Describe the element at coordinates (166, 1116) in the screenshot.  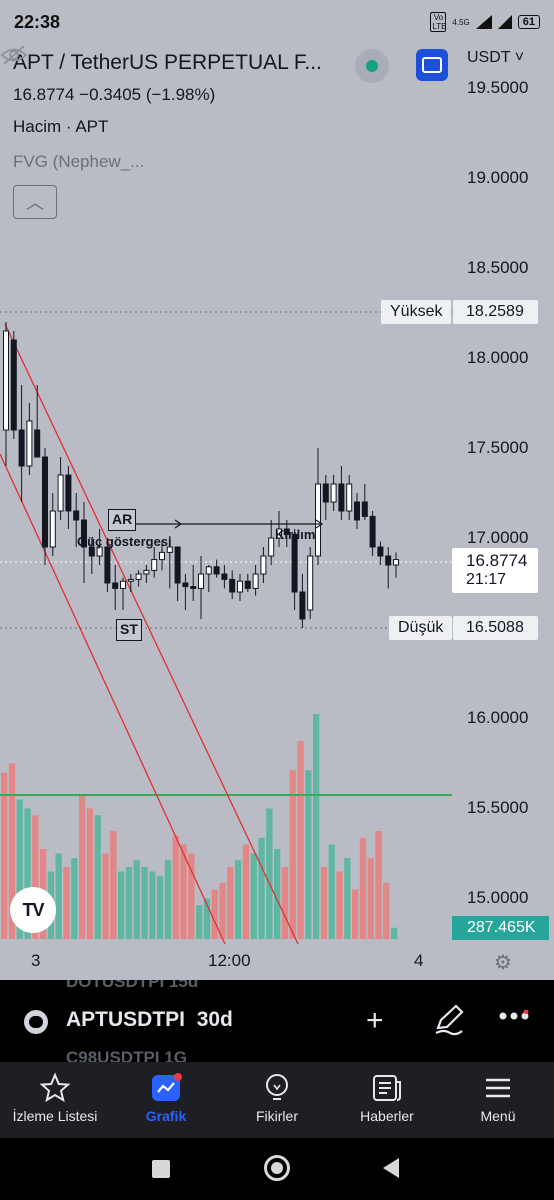
I see `tab-label: Grafik` at that location.